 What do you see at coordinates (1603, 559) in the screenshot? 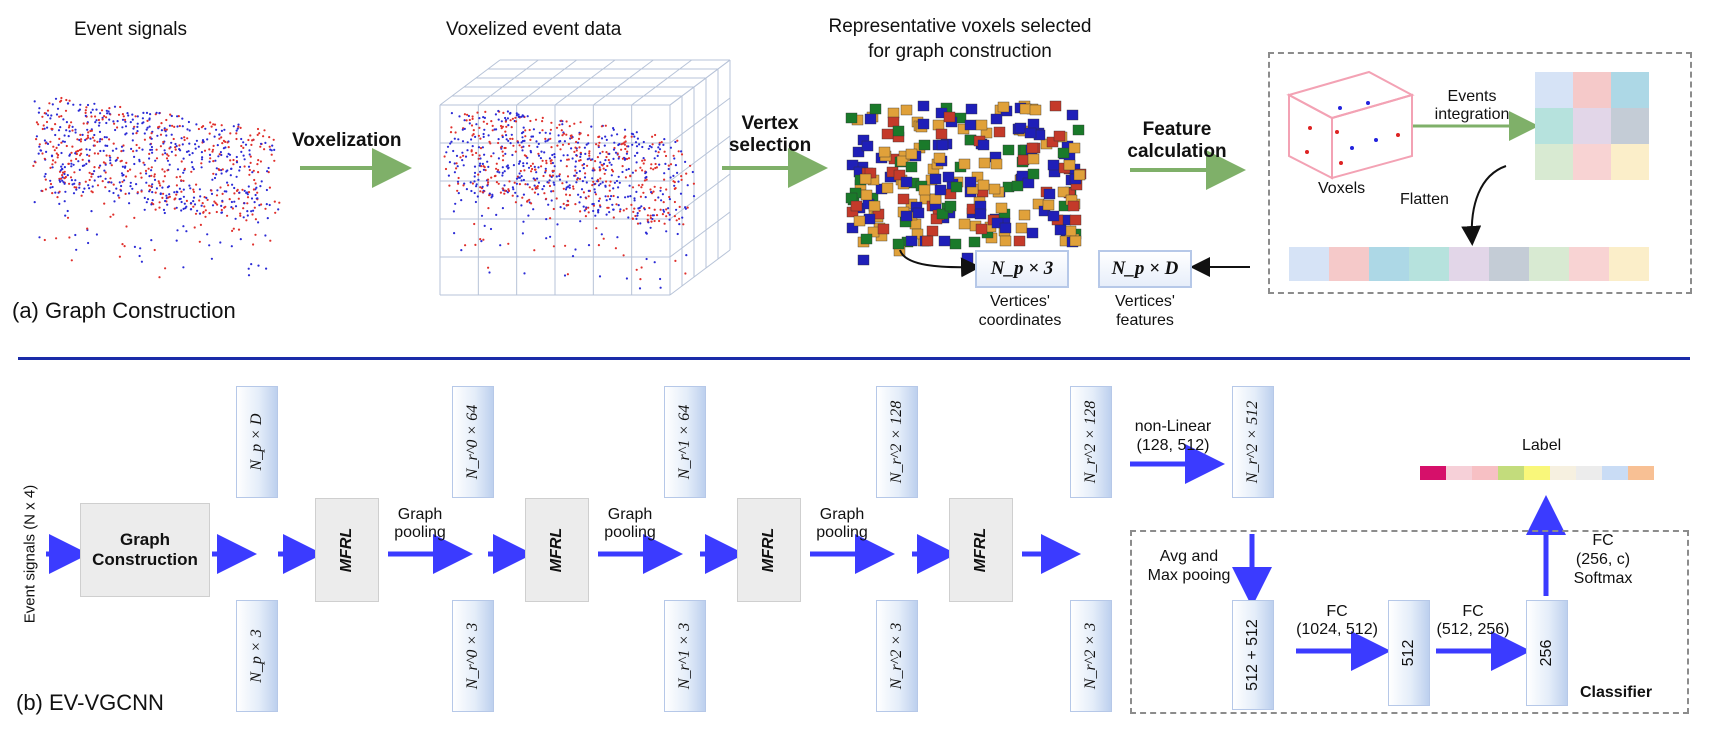
I see `fc3-label-2: (256, c)` at bounding box center [1603, 559].